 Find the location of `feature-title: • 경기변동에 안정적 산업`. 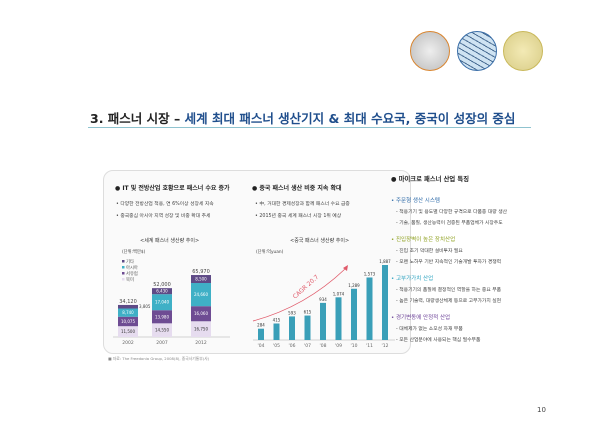

feature-title: • 경기변동에 안정적 산업 is located at coordinates (421, 318).